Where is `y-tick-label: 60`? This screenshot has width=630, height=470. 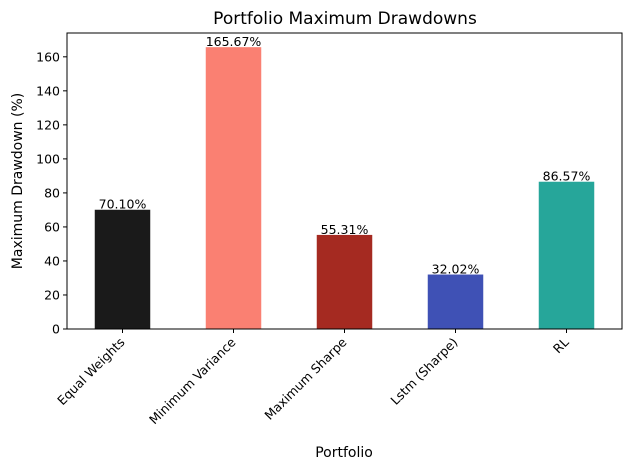 y-tick-label: 60 is located at coordinates (52, 226).